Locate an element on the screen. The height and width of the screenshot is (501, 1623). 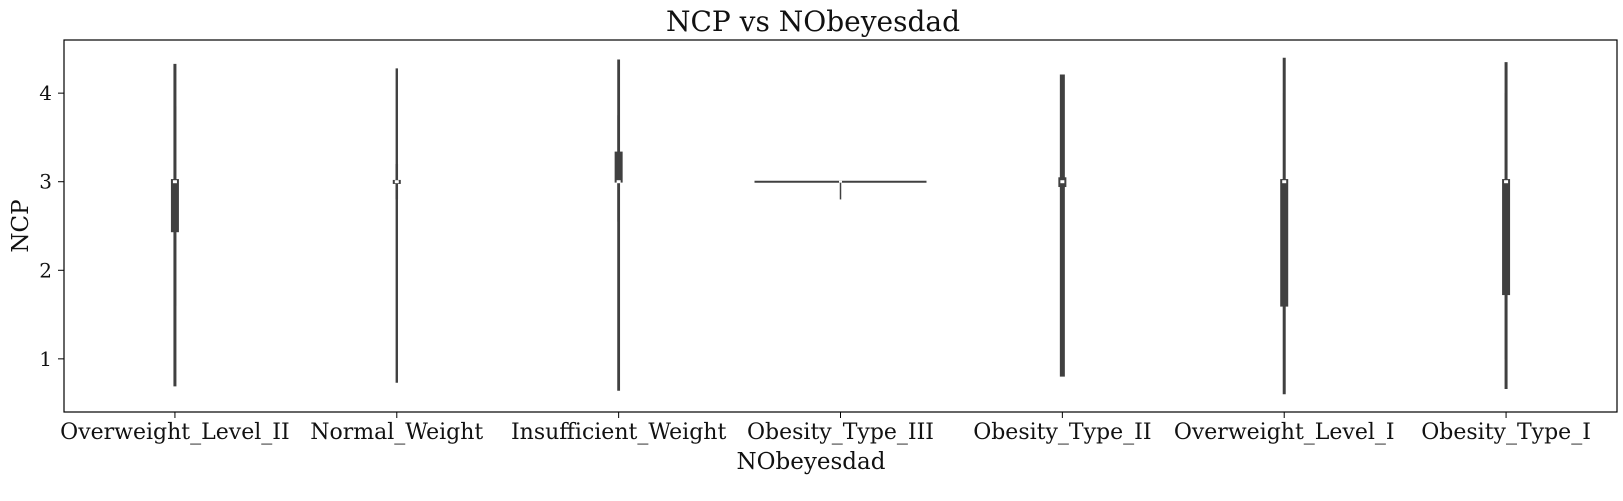
y-axis: 1 2 3 4 is located at coordinates (51, 226).